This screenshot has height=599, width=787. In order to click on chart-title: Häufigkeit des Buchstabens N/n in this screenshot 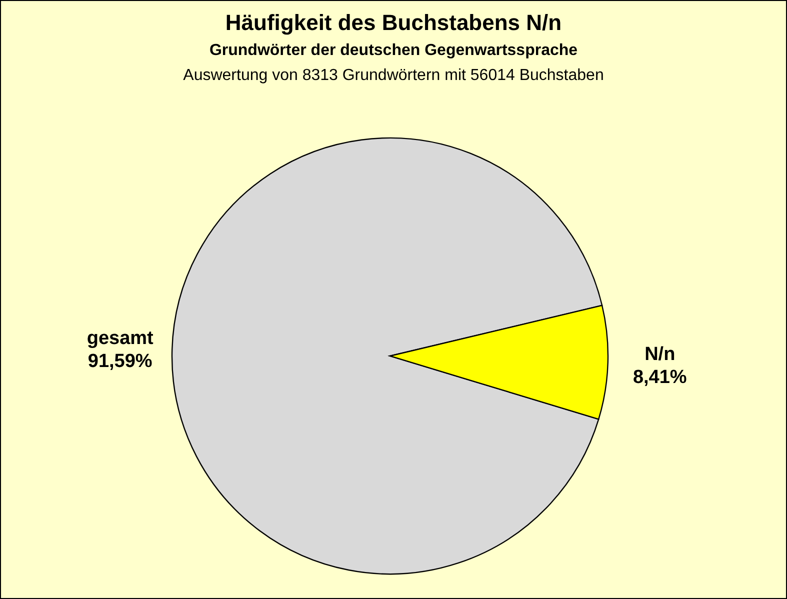, I will do `click(393, 22)`.